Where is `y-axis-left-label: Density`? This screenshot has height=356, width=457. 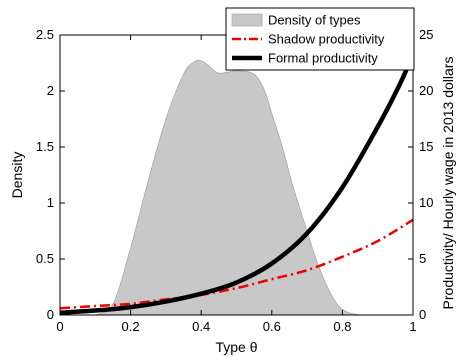 y-axis-left-label: Density is located at coordinates (17, 175).